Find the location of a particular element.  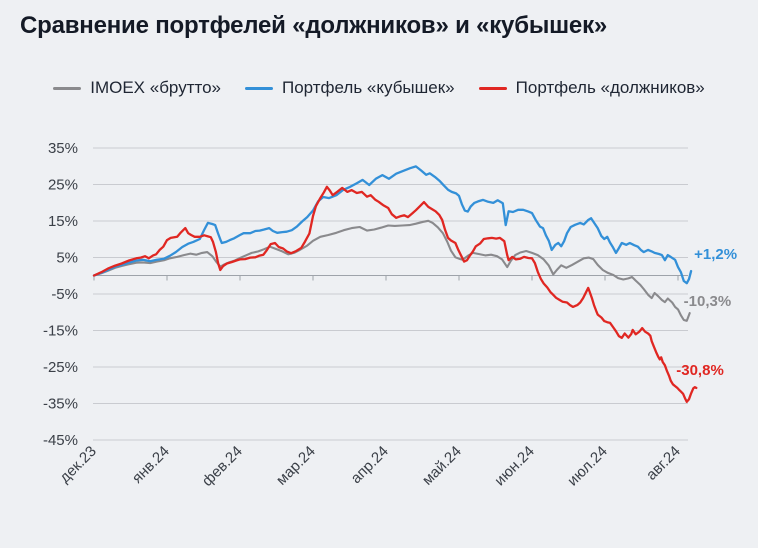

x-tick-label: апр.24 is located at coordinates (370, 465).